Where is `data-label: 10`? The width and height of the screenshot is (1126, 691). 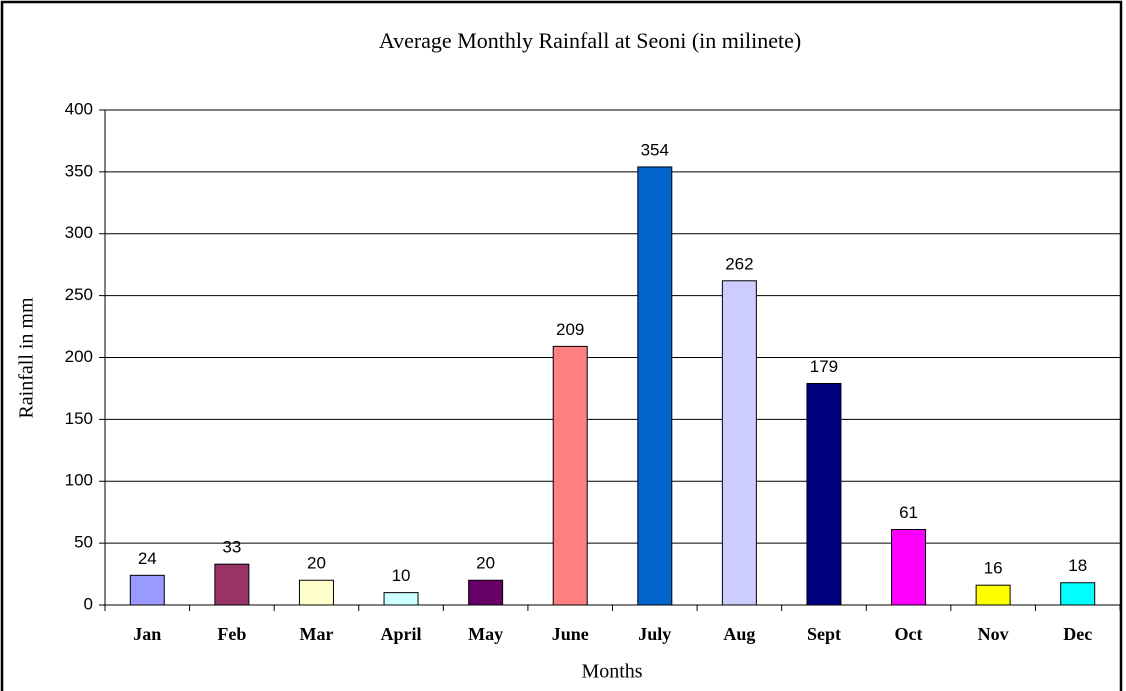 data-label: 10 is located at coordinates (401, 575).